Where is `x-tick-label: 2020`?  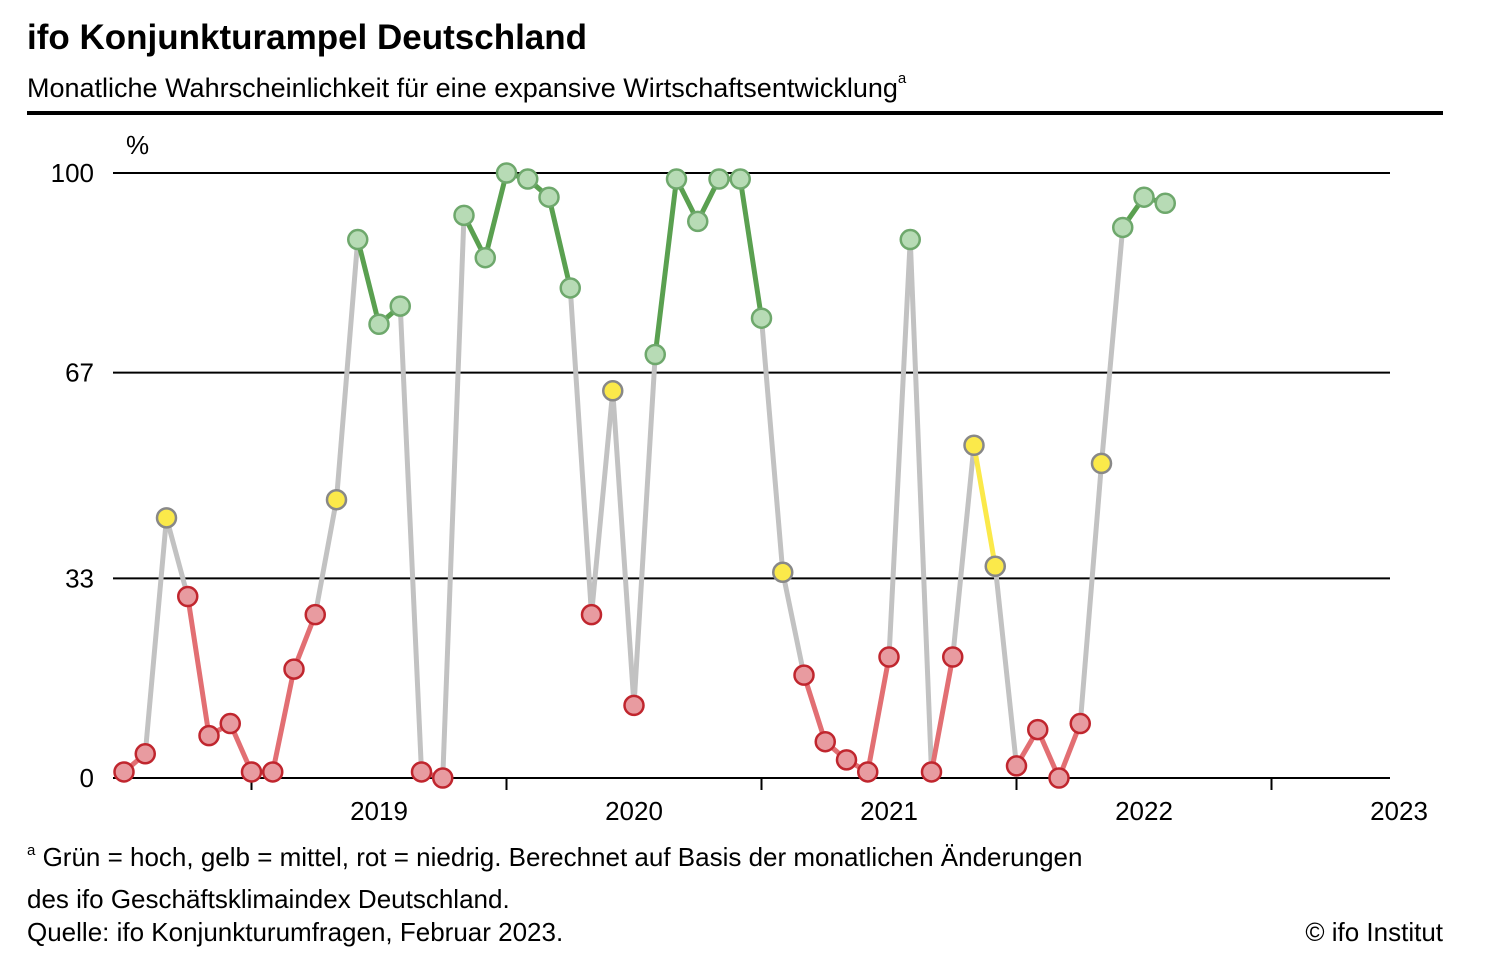
x-tick-label: 2020 is located at coordinates (634, 811).